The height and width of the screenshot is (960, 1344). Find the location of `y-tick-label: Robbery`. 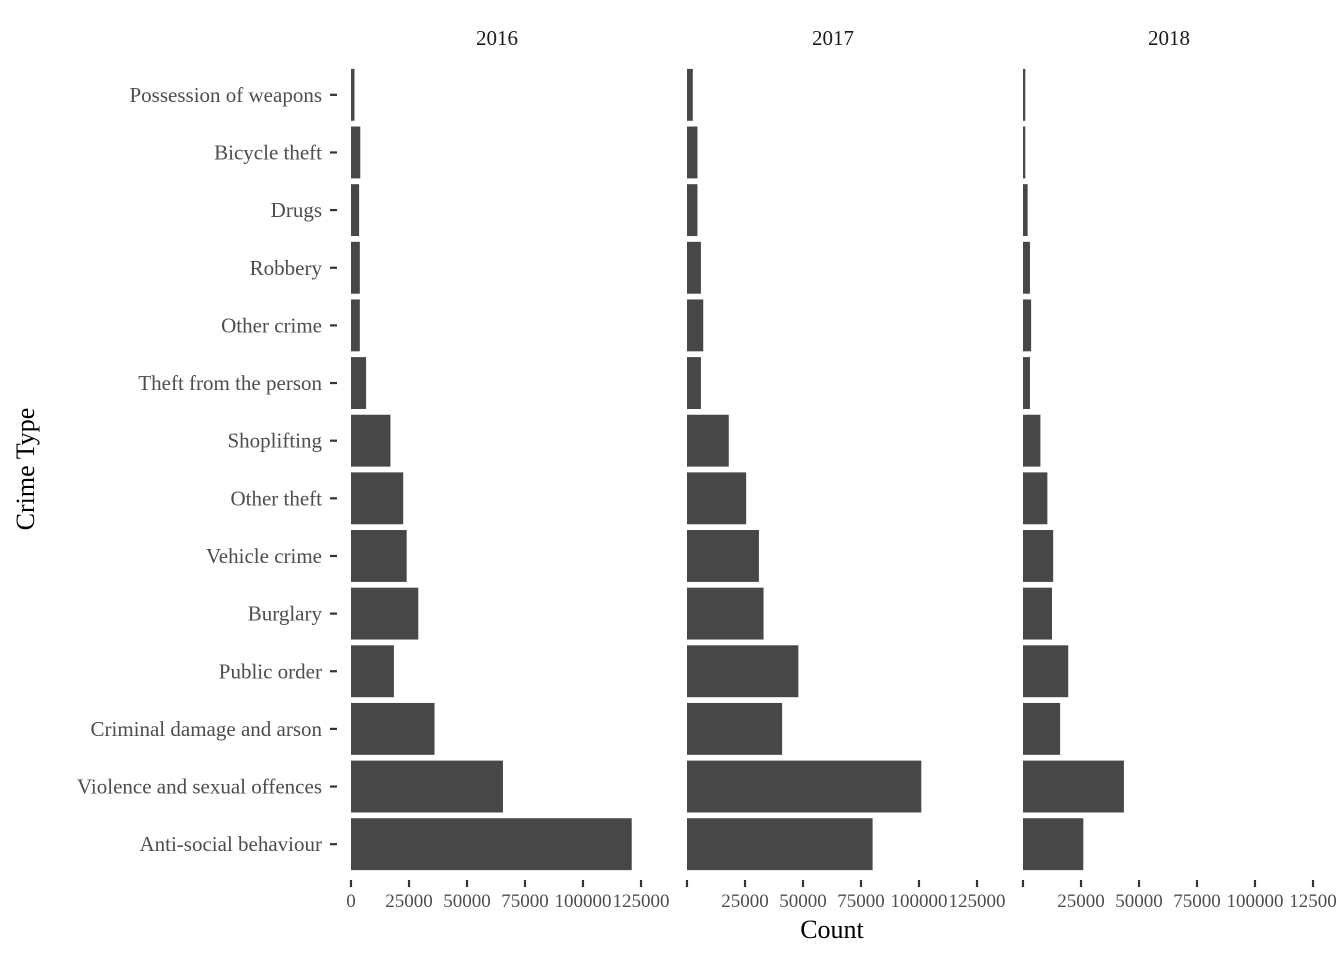

y-tick-label: Robbery is located at coordinates (286, 268).